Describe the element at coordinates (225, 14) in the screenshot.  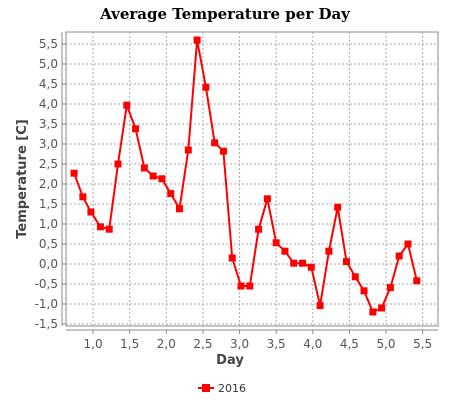
I see `chart-title: Average Temperature per Day` at that location.